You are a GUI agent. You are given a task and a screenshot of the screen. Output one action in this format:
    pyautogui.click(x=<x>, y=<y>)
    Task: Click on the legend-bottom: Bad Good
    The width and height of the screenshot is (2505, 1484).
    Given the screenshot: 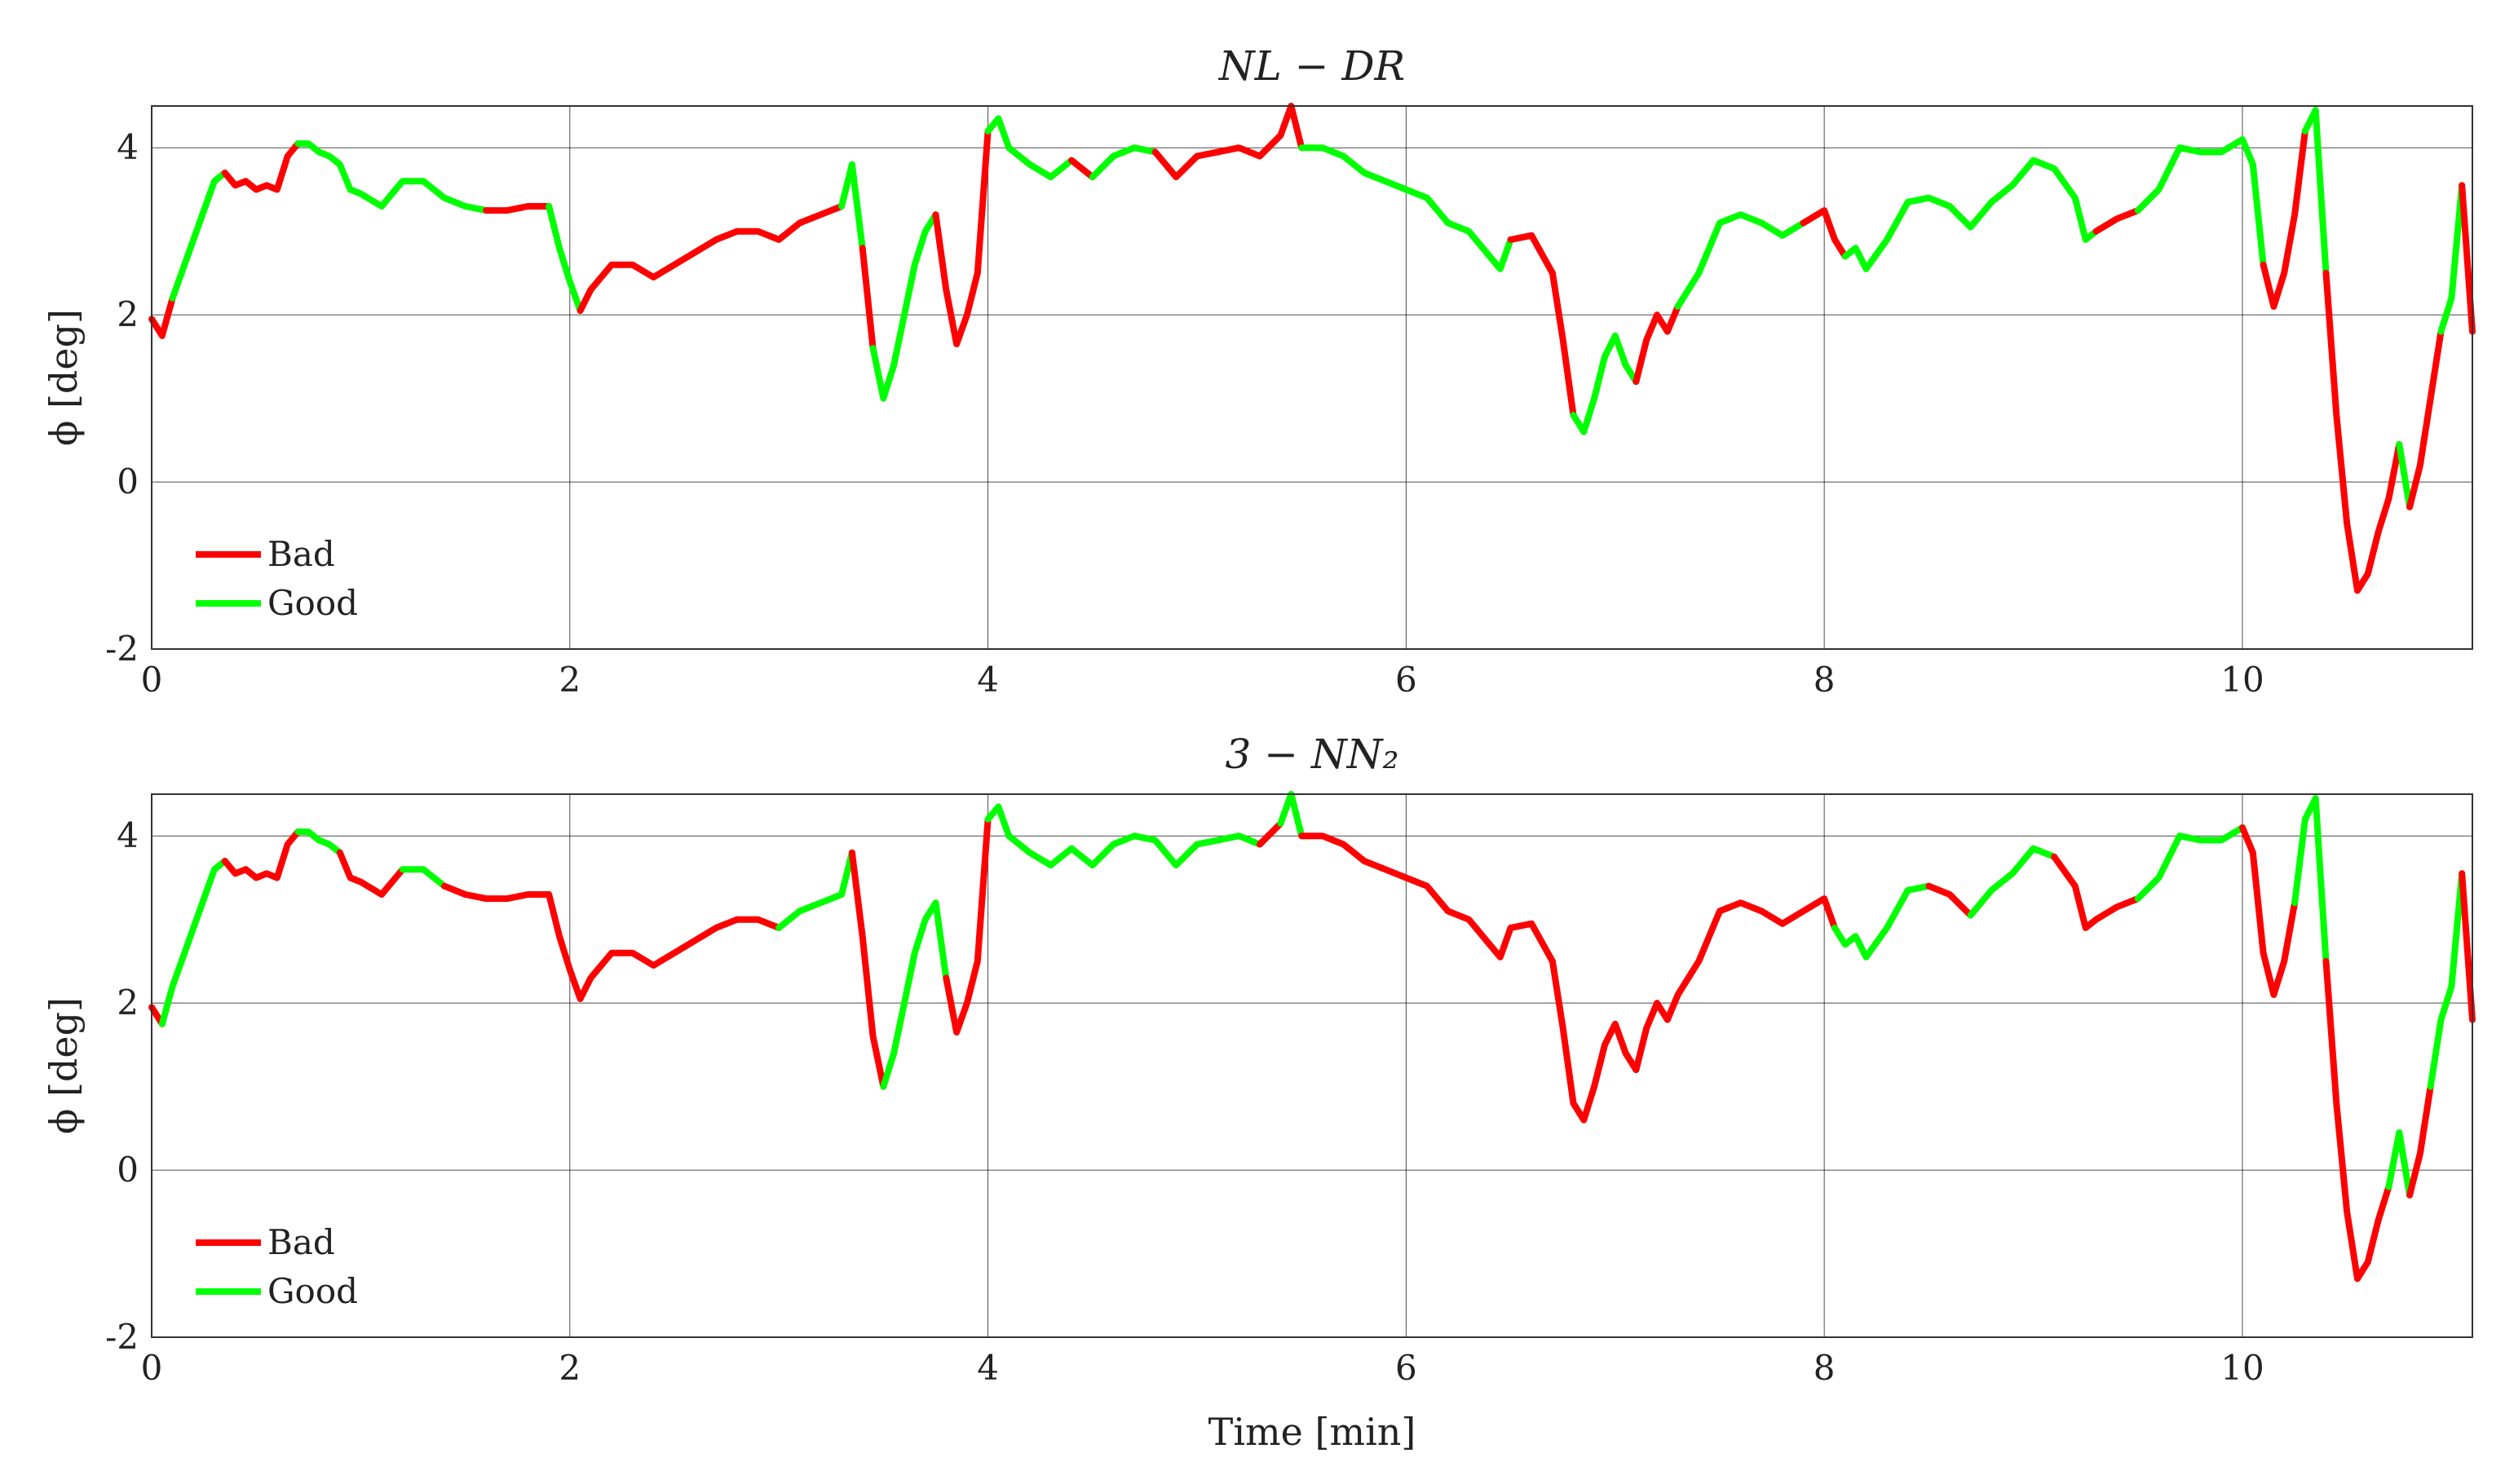 What is the action you would take?
    pyautogui.click(x=277, y=1266)
    